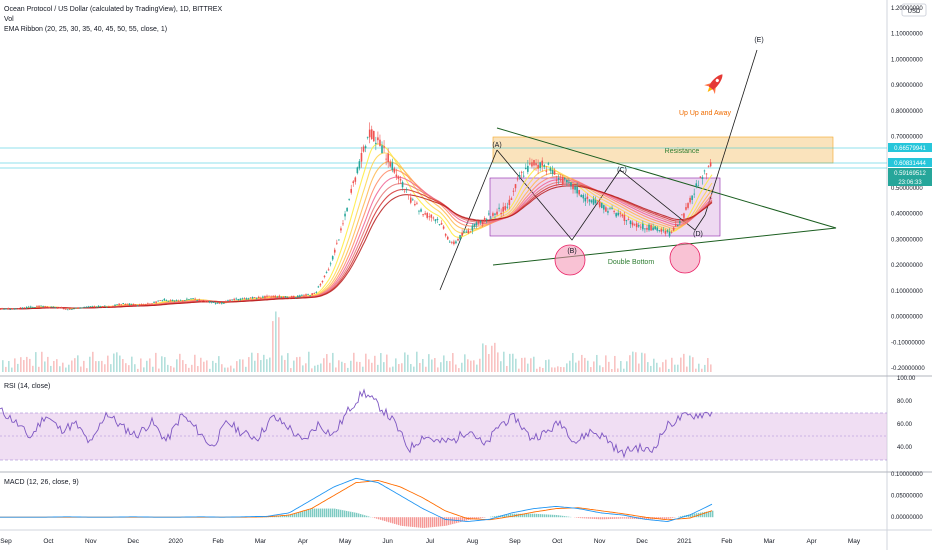 The width and height of the screenshot is (932, 550). Describe the element at coordinates (910, 174) in the screenshot. I see `price-tag-3-text: 0.59169512` at that location.